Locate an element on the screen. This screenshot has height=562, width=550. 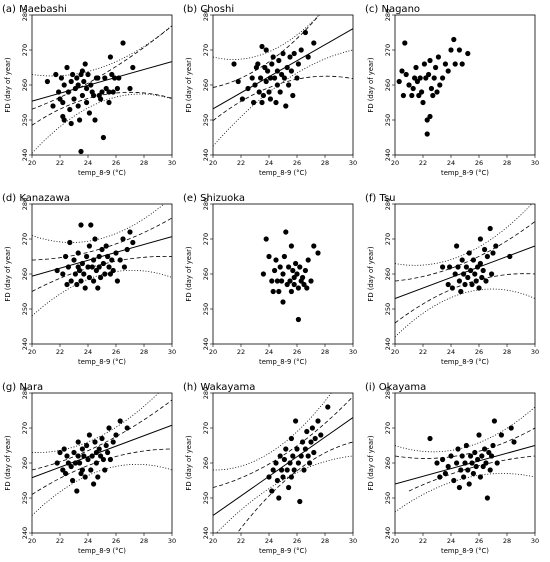
x-tick-label: 22 is located at coordinates (423, 163).